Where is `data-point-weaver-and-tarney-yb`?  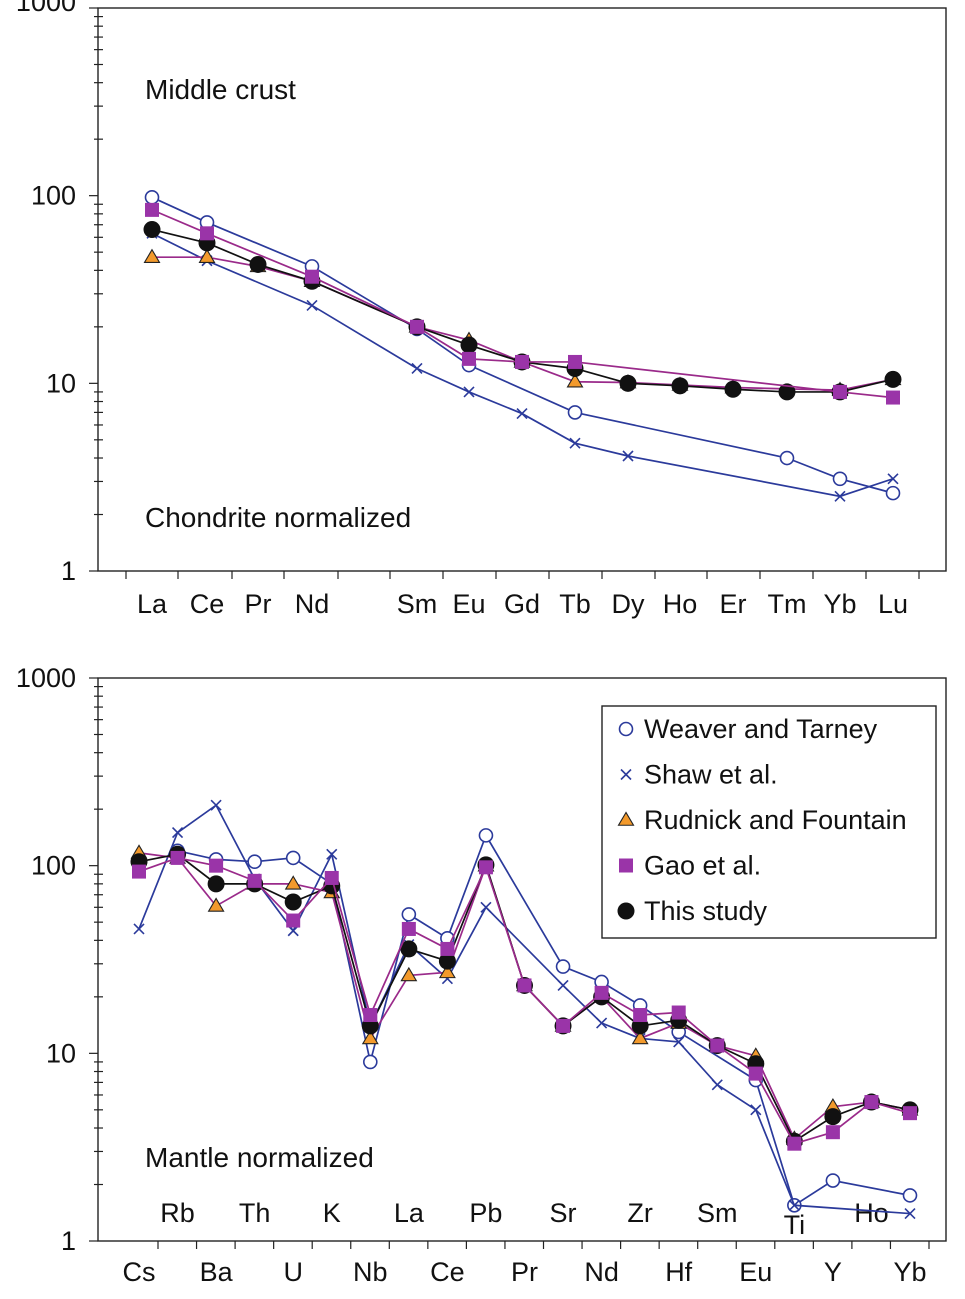
data-point-weaver-and-tarney-yb is located at coordinates (910, 1195).